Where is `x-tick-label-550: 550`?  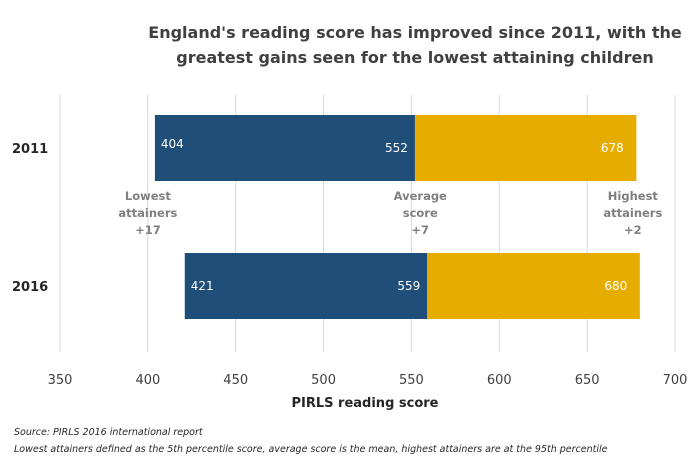
x-tick-label-550: 550 is located at coordinates (411, 380).